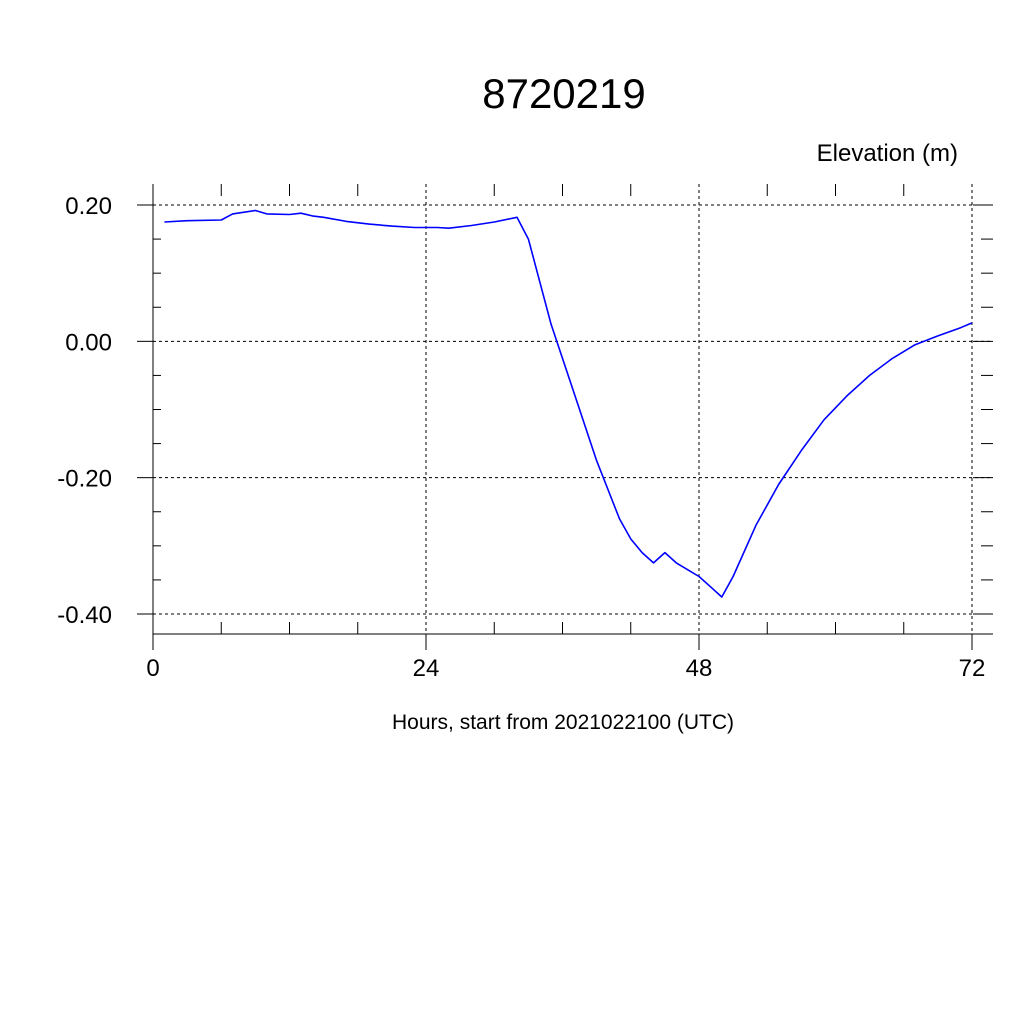 This screenshot has width=1024, height=1029. What do you see at coordinates (84, 615) in the screenshot?
I see `y-tick-label-0: -0.40` at bounding box center [84, 615].